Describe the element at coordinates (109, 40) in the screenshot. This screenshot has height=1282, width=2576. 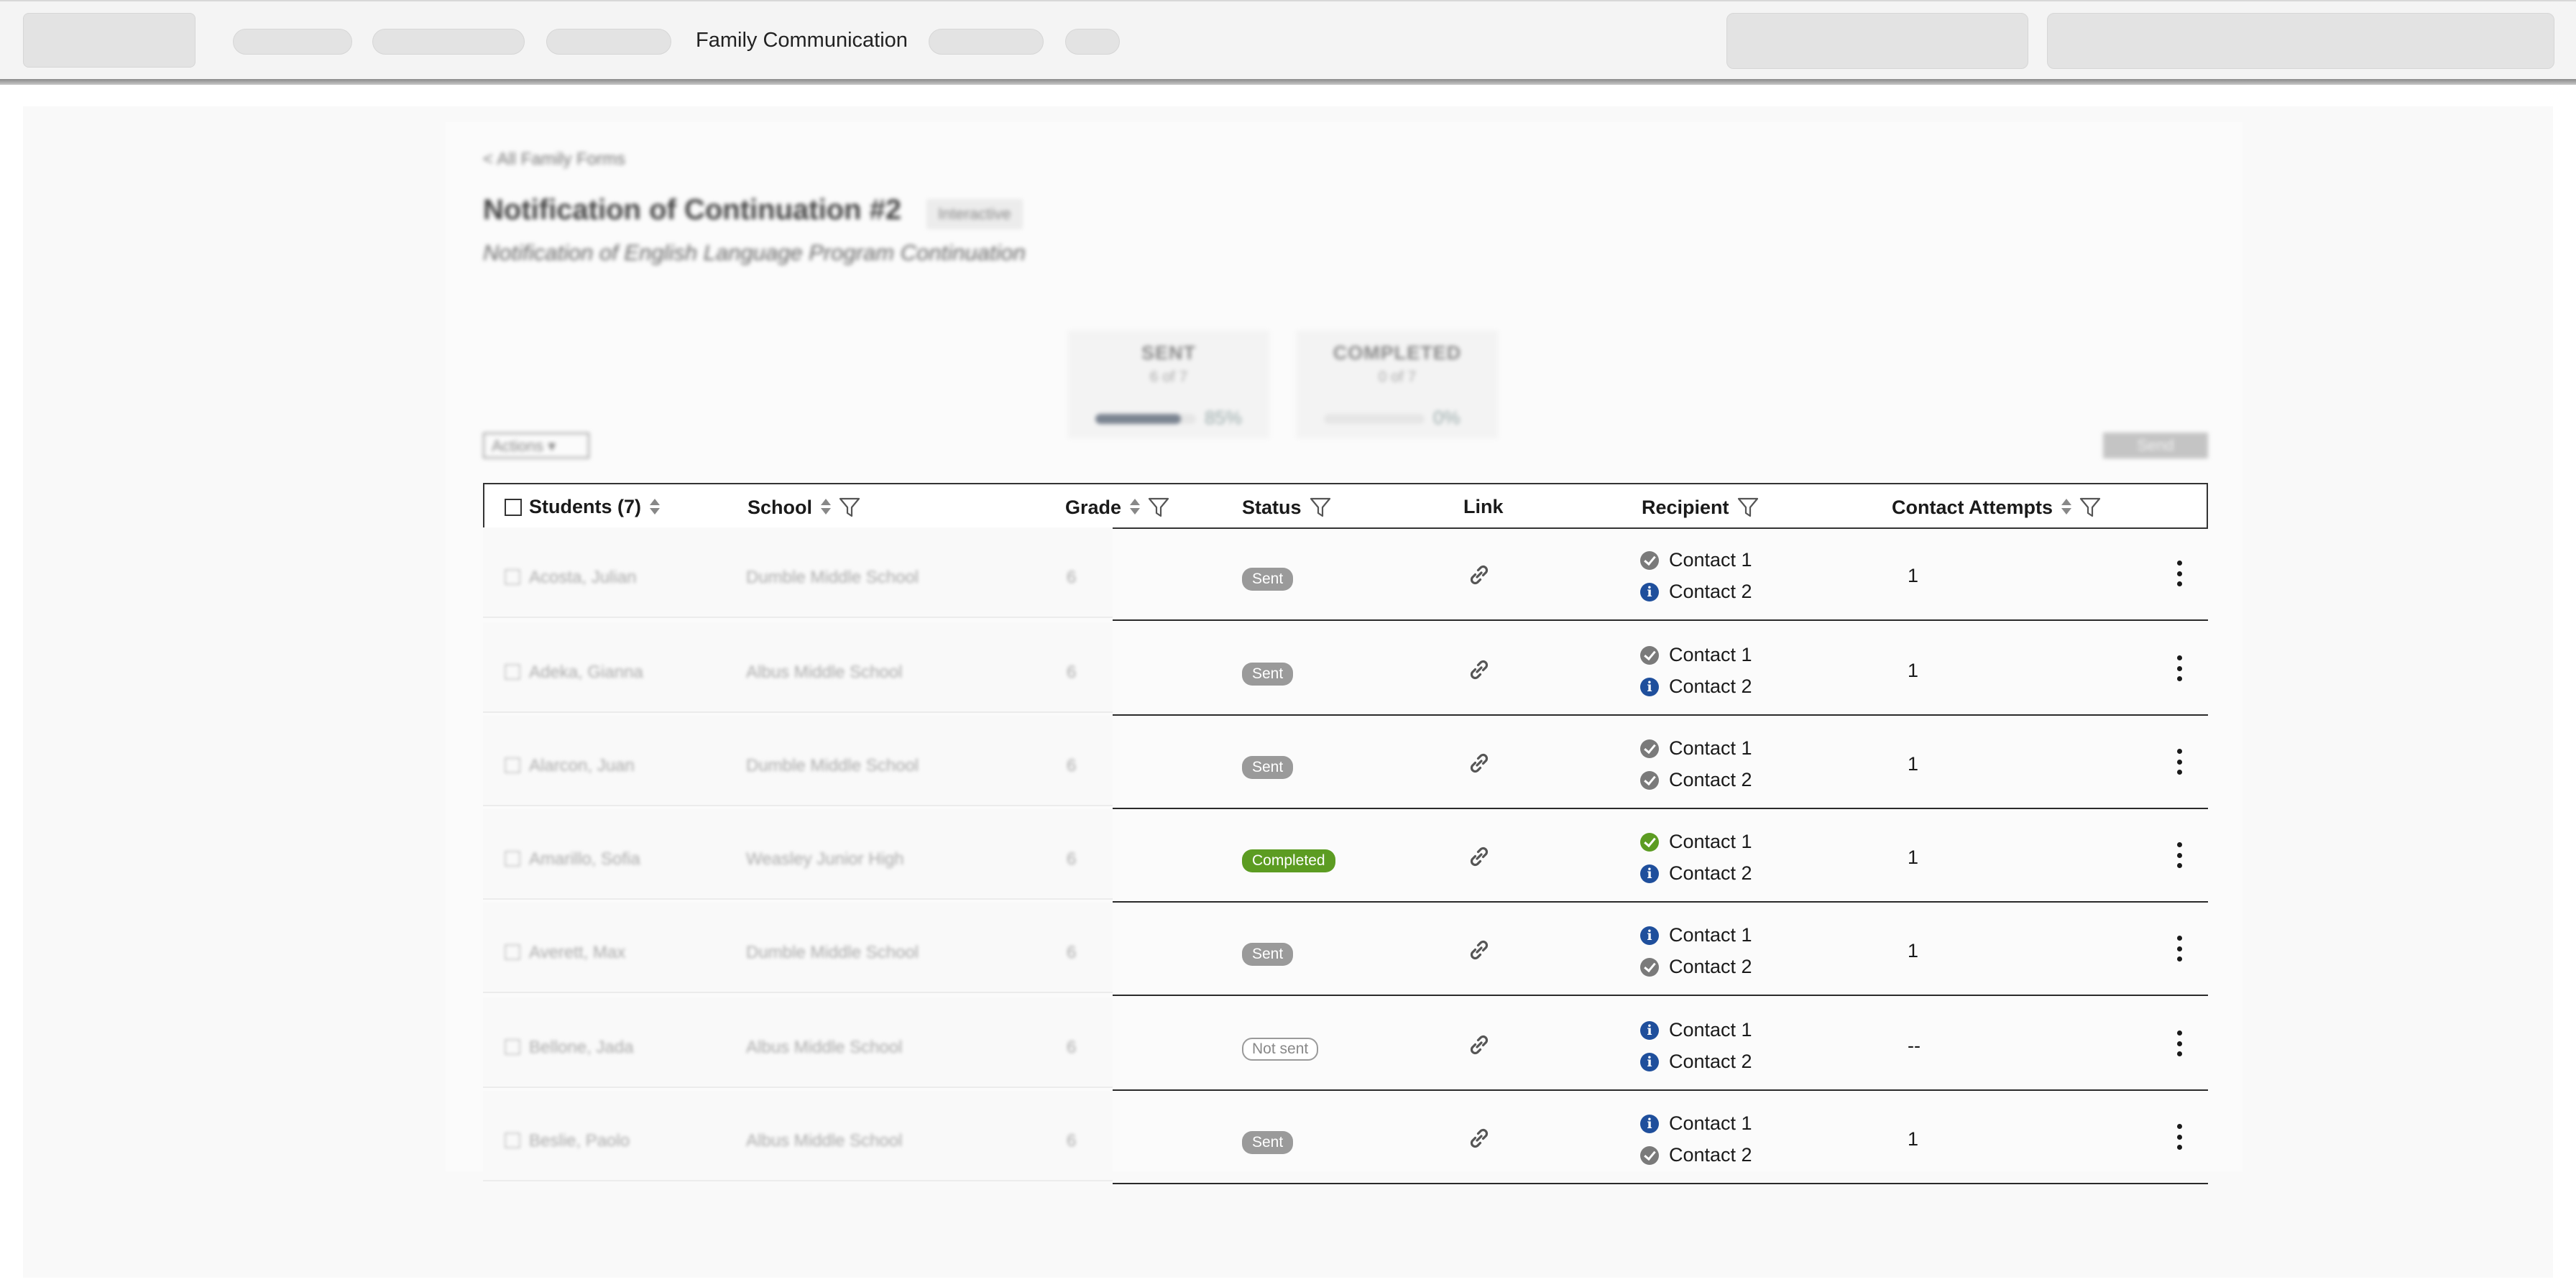
I see `app-logo-placeholder` at that location.